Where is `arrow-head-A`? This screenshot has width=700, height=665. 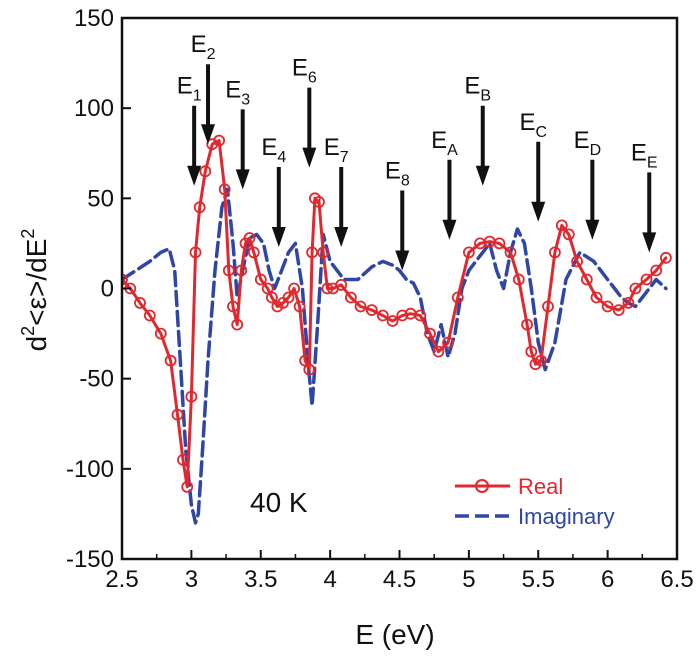 arrow-head-A is located at coordinates (449, 229).